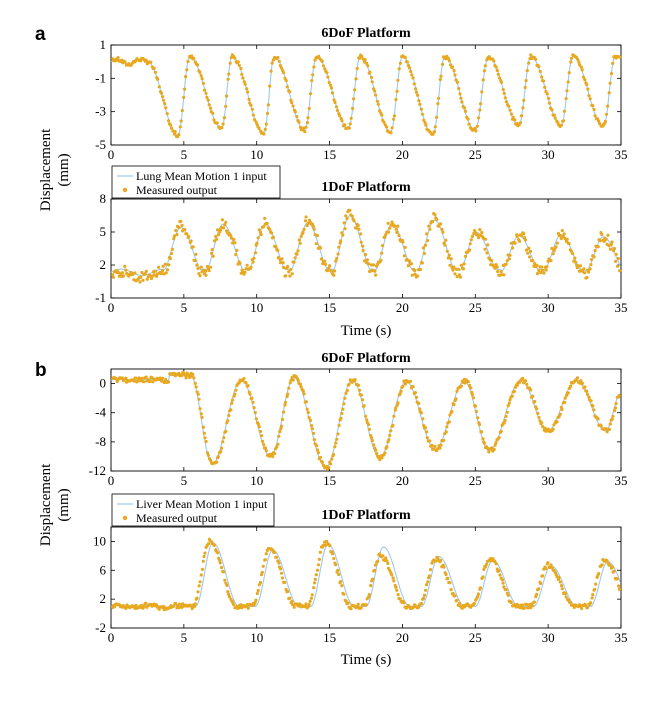 This screenshot has height=720, width=659. I want to click on x-tick-label: 35, so click(621, 480).